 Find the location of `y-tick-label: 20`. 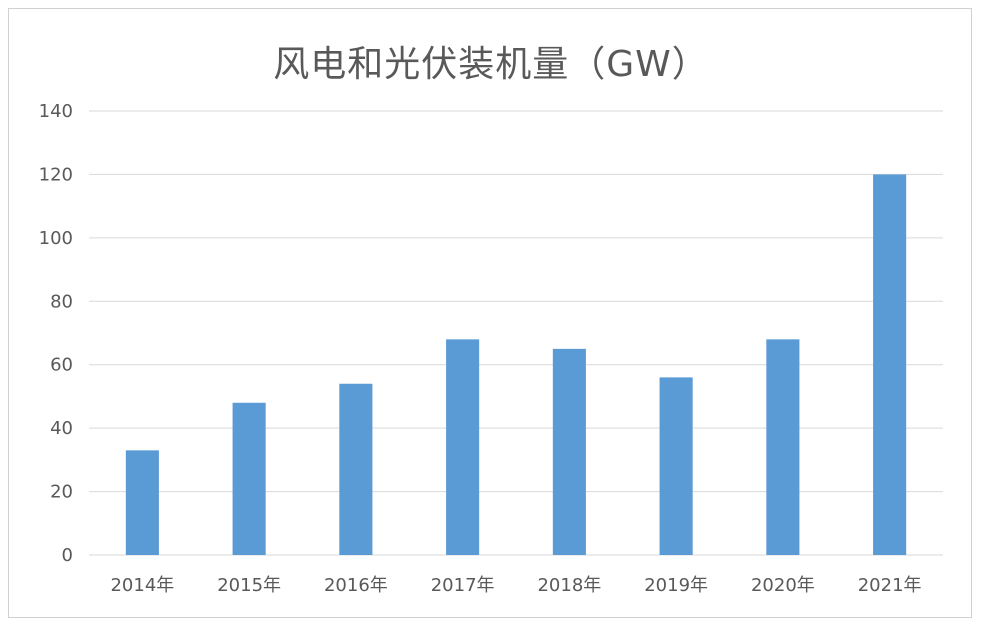

y-tick-label: 20 is located at coordinates (61, 492).